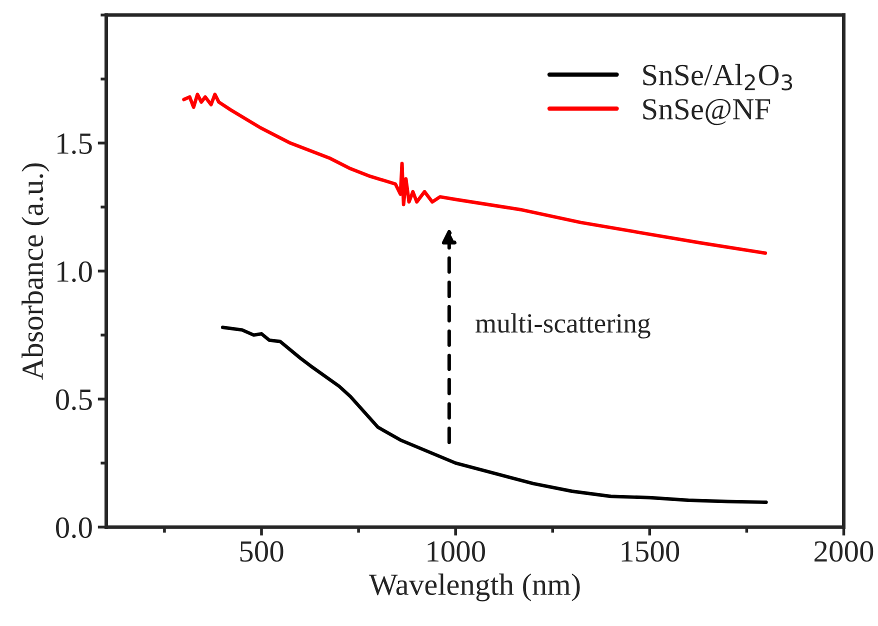 Image resolution: width=878 pixels, height=626 pixels. What do you see at coordinates (563, 325) in the screenshot?
I see `annotation: multi-scattering` at bounding box center [563, 325].